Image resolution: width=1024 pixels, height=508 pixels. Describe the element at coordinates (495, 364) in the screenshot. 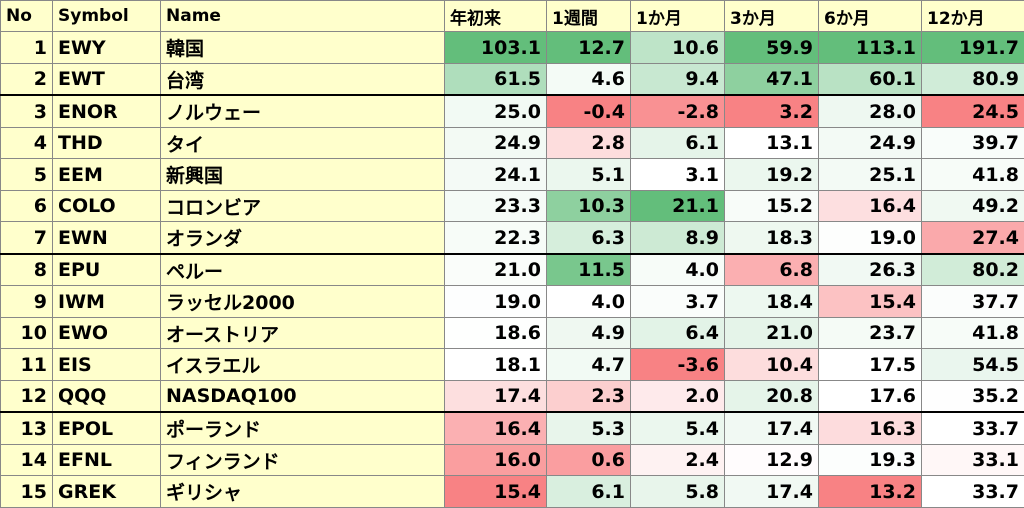

I see `return-cell: 18.1` at that location.